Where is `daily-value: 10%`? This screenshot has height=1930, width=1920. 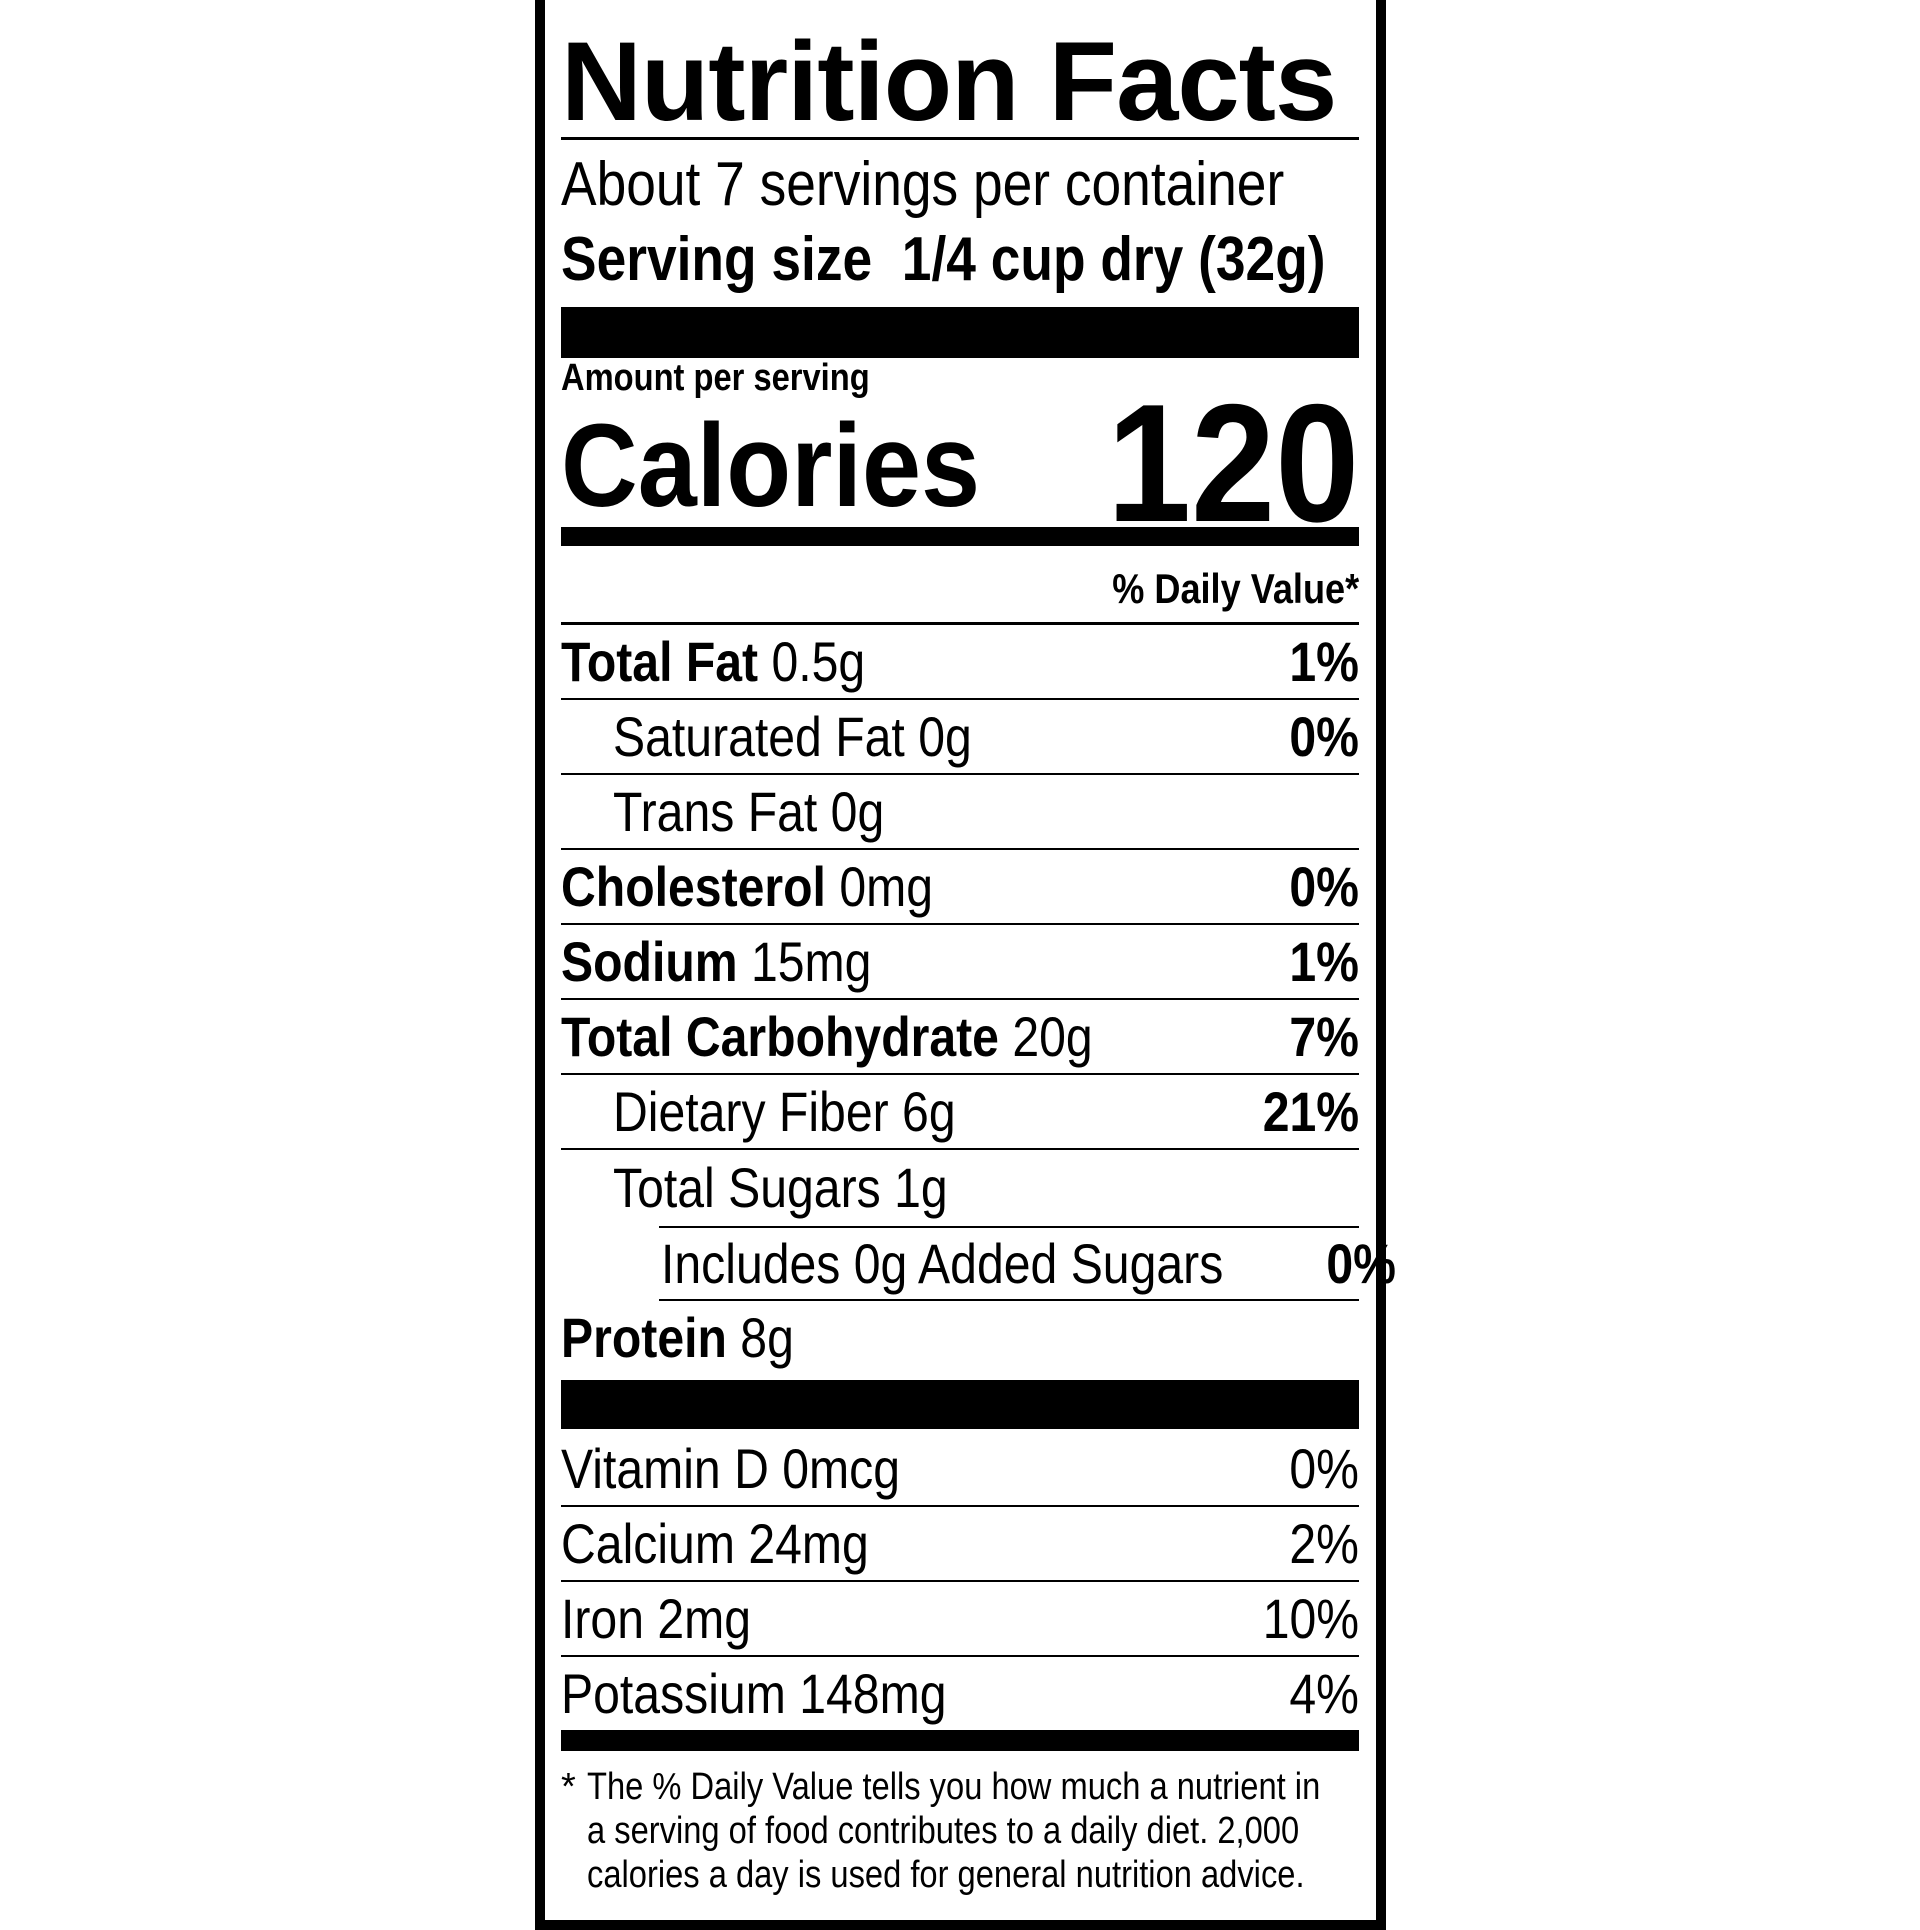
daily-value: 10% is located at coordinates (1303, 1618).